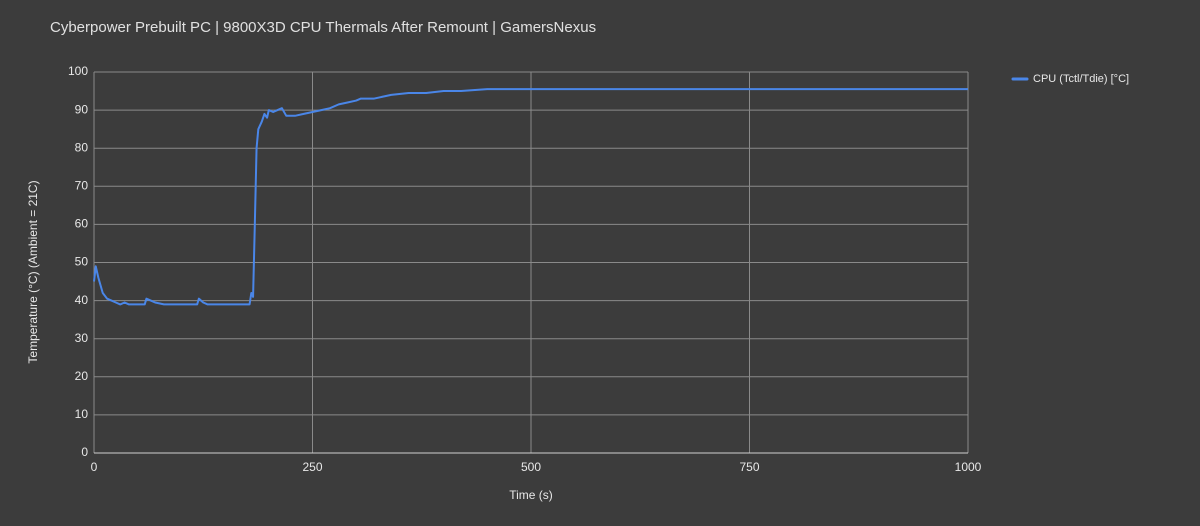 This screenshot has width=1200, height=526. Describe the element at coordinates (78, 71) in the screenshot. I see `y-tick-label: 100` at that location.